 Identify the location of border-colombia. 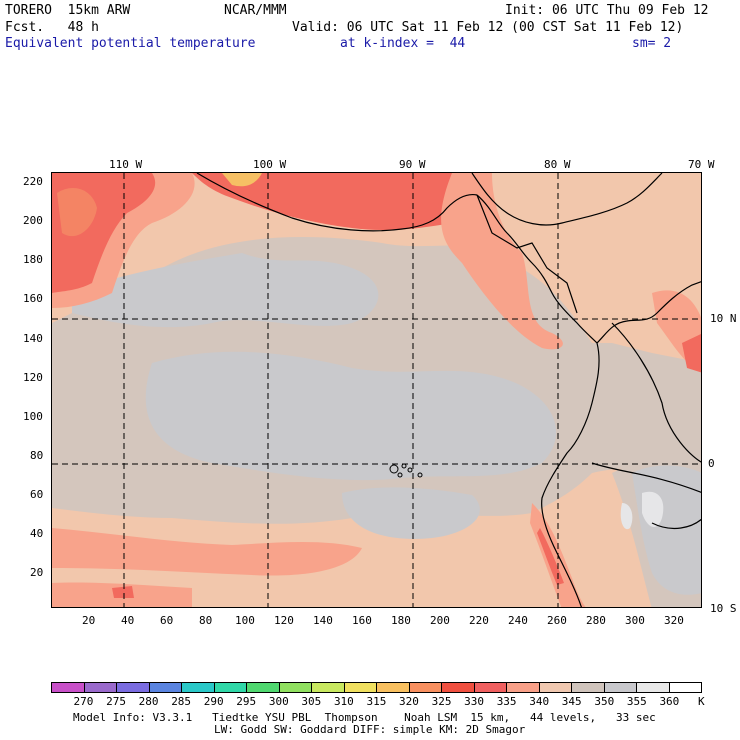
(656, 392).